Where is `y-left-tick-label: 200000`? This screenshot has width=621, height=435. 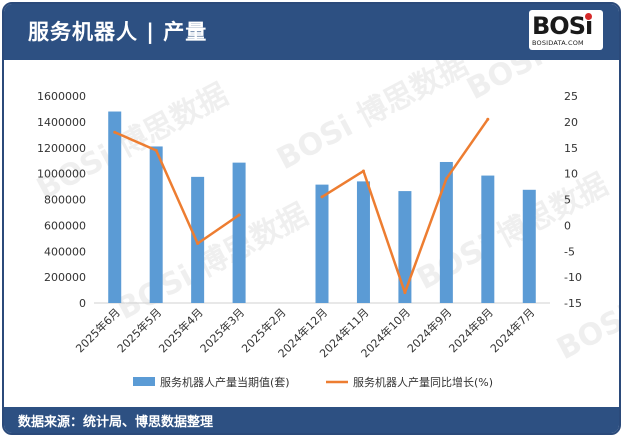
y-left-tick-label: 200000 is located at coordinates (65, 277).